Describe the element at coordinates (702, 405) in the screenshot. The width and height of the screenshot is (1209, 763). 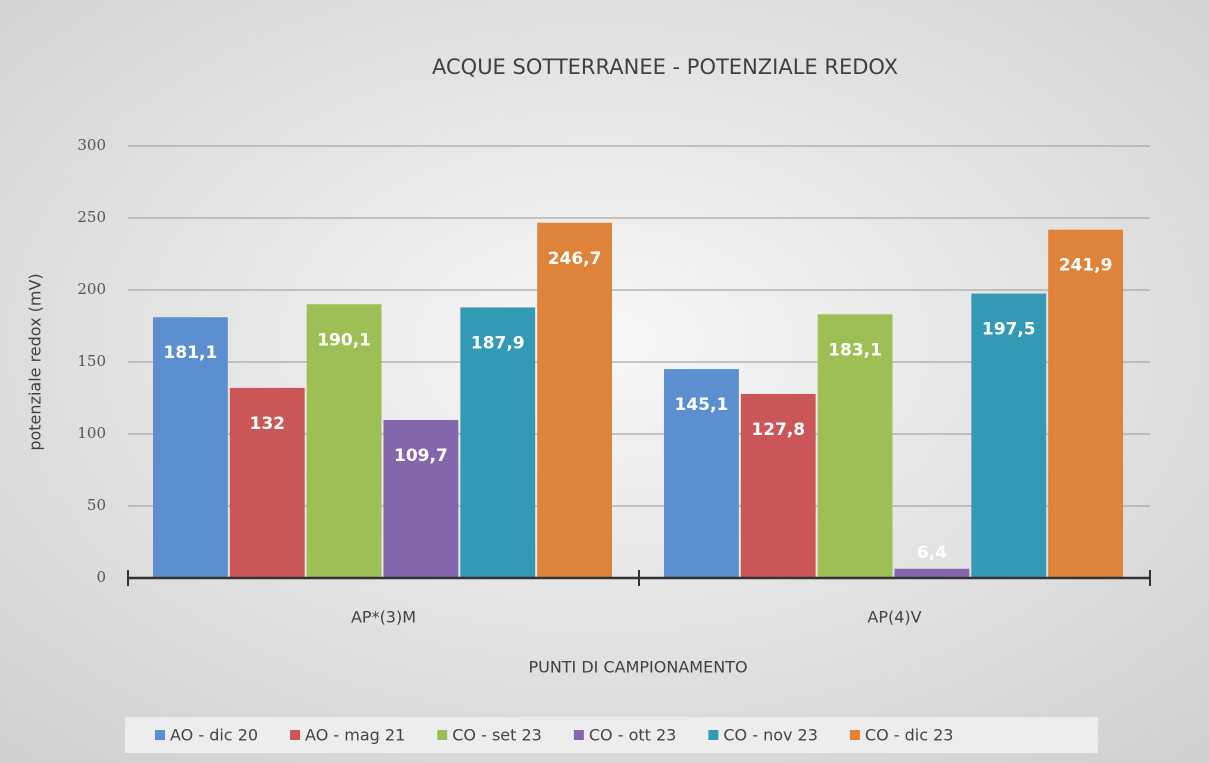
I see `value-label: 145,1` at that location.